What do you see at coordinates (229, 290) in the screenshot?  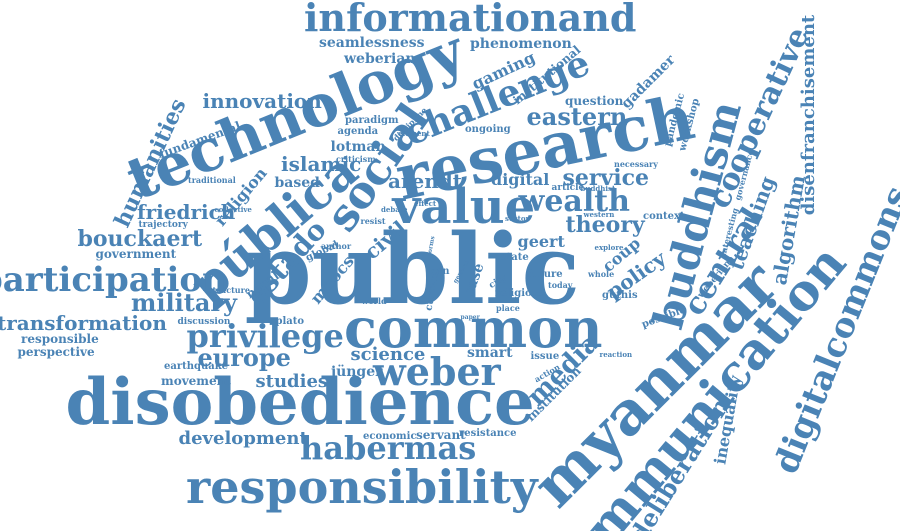 I see `word-structure: structure` at bounding box center [229, 290].